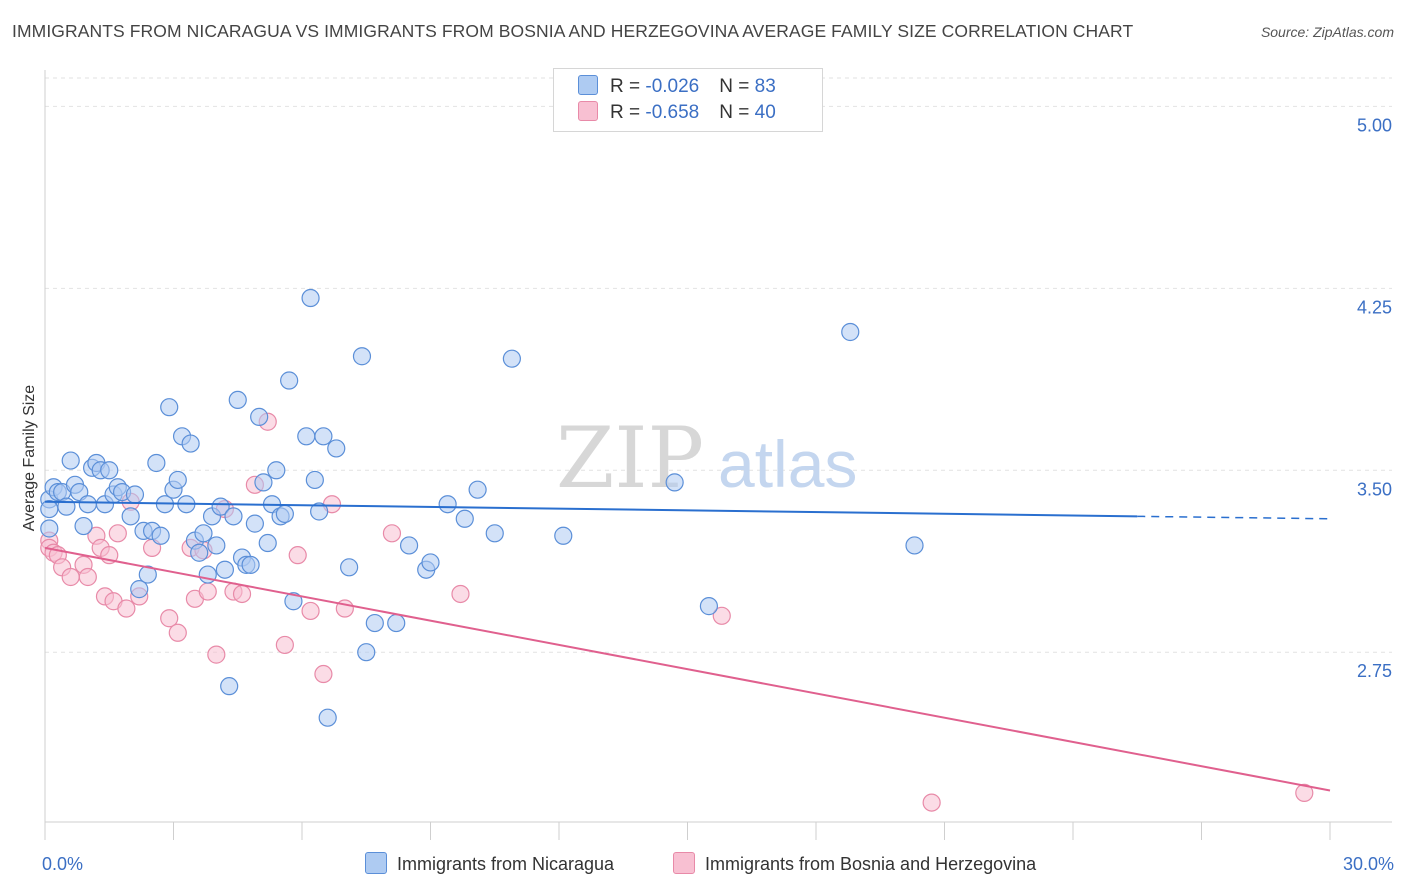 This screenshot has width=1406, height=892. What do you see at coordinates (588, 85) in the screenshot?
I see `legend-swatch-blue` at bounding box center [588, 85].